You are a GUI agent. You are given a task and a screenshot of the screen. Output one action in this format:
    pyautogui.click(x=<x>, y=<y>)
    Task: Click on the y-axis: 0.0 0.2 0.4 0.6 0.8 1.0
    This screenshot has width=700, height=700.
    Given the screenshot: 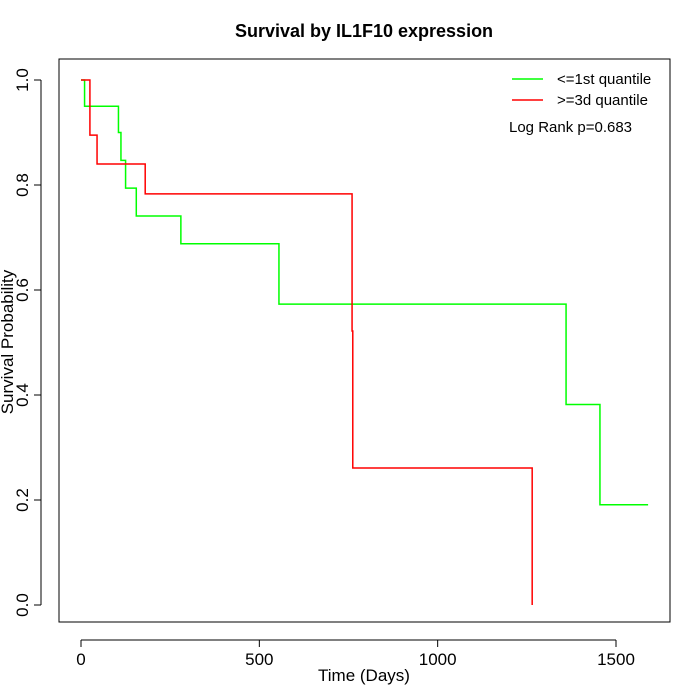 What is the action you would take?
    pyautogui.click(x=27, y=342)
    